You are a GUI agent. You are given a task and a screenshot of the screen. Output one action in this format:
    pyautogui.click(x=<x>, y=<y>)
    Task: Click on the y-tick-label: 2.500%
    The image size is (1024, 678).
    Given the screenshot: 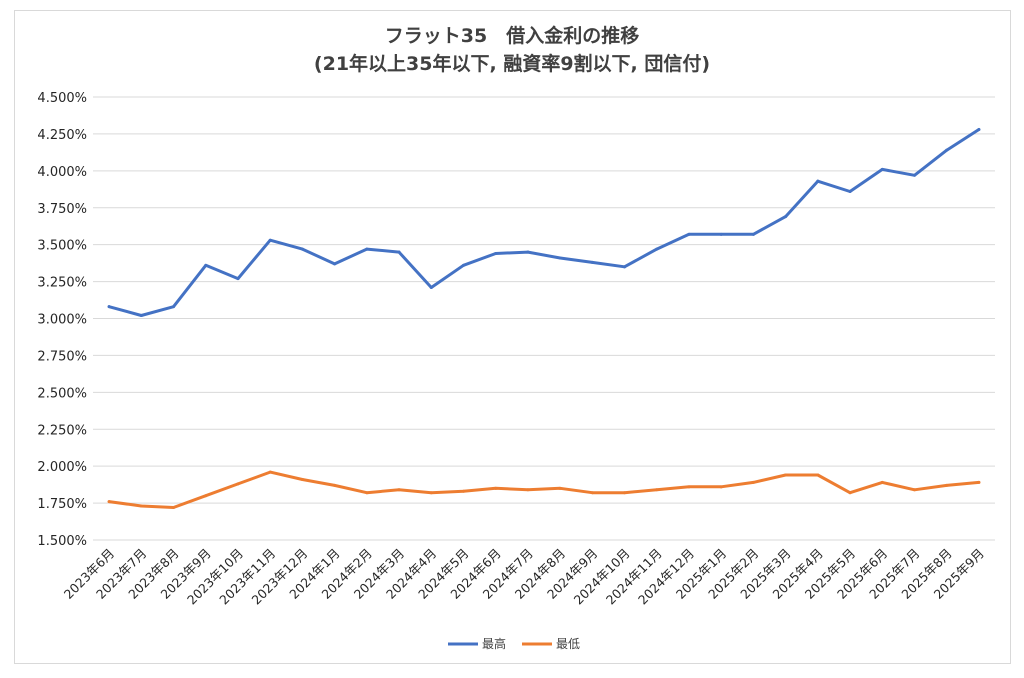 What is the action you would take?
    pyautogui.click(x=62, y=393)
    